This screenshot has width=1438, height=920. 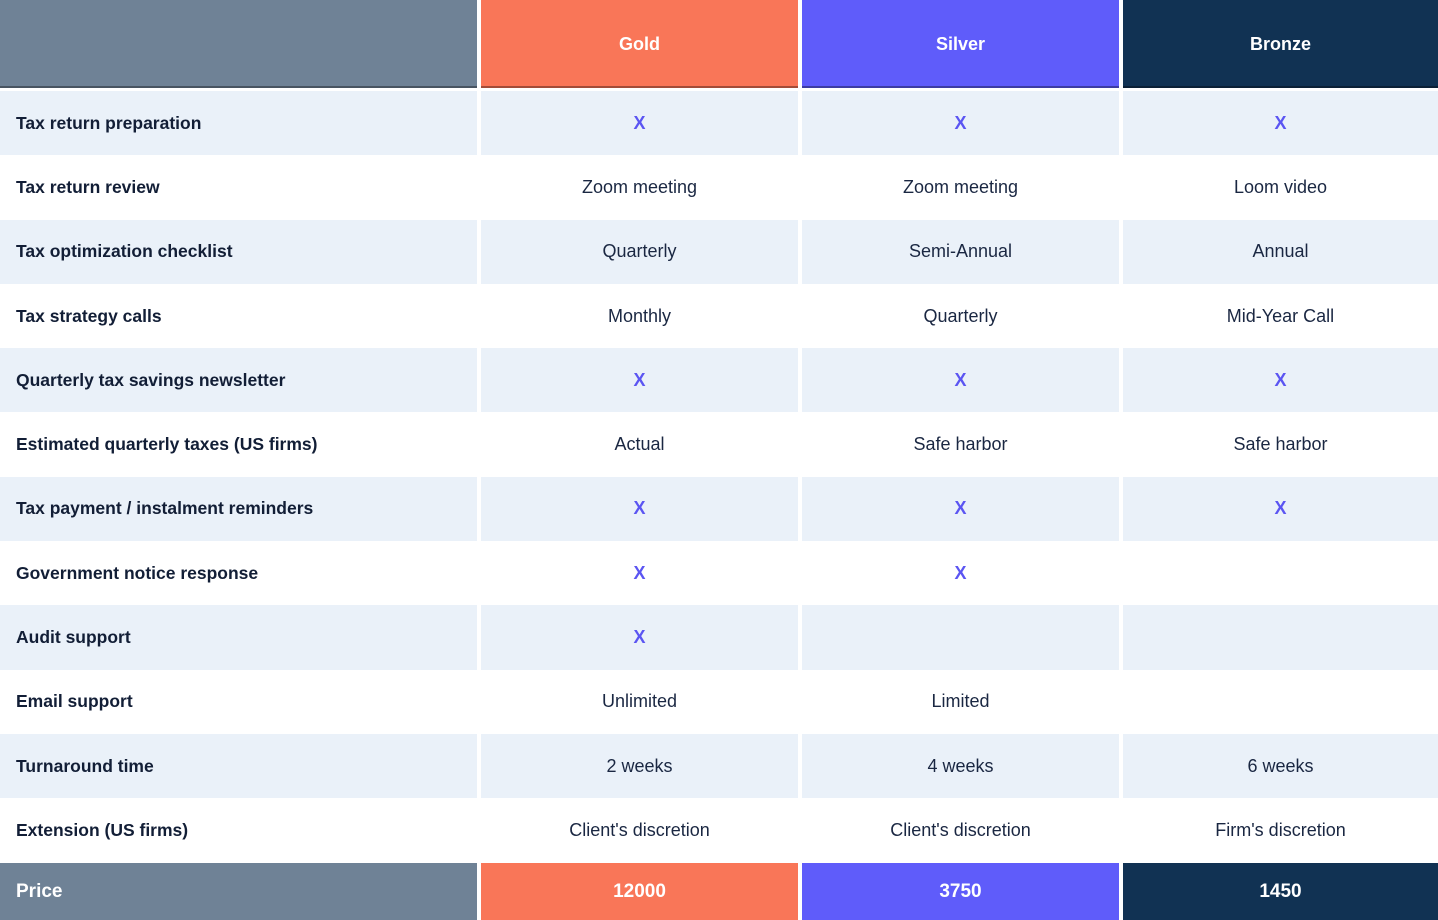 What do you see at coordinates (639, 701) in the screenshot?
I see `gold-value: Unlimited` at bounding box center [639, 701].